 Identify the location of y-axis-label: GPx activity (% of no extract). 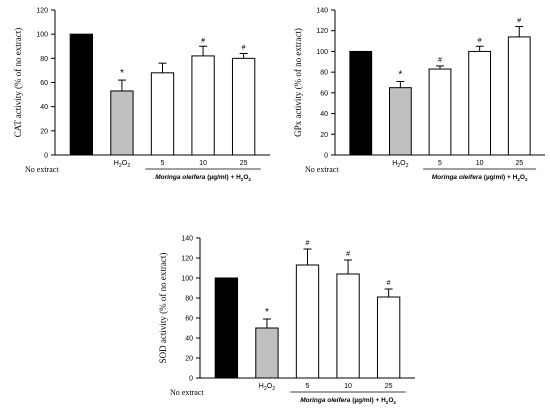
(298, 82).